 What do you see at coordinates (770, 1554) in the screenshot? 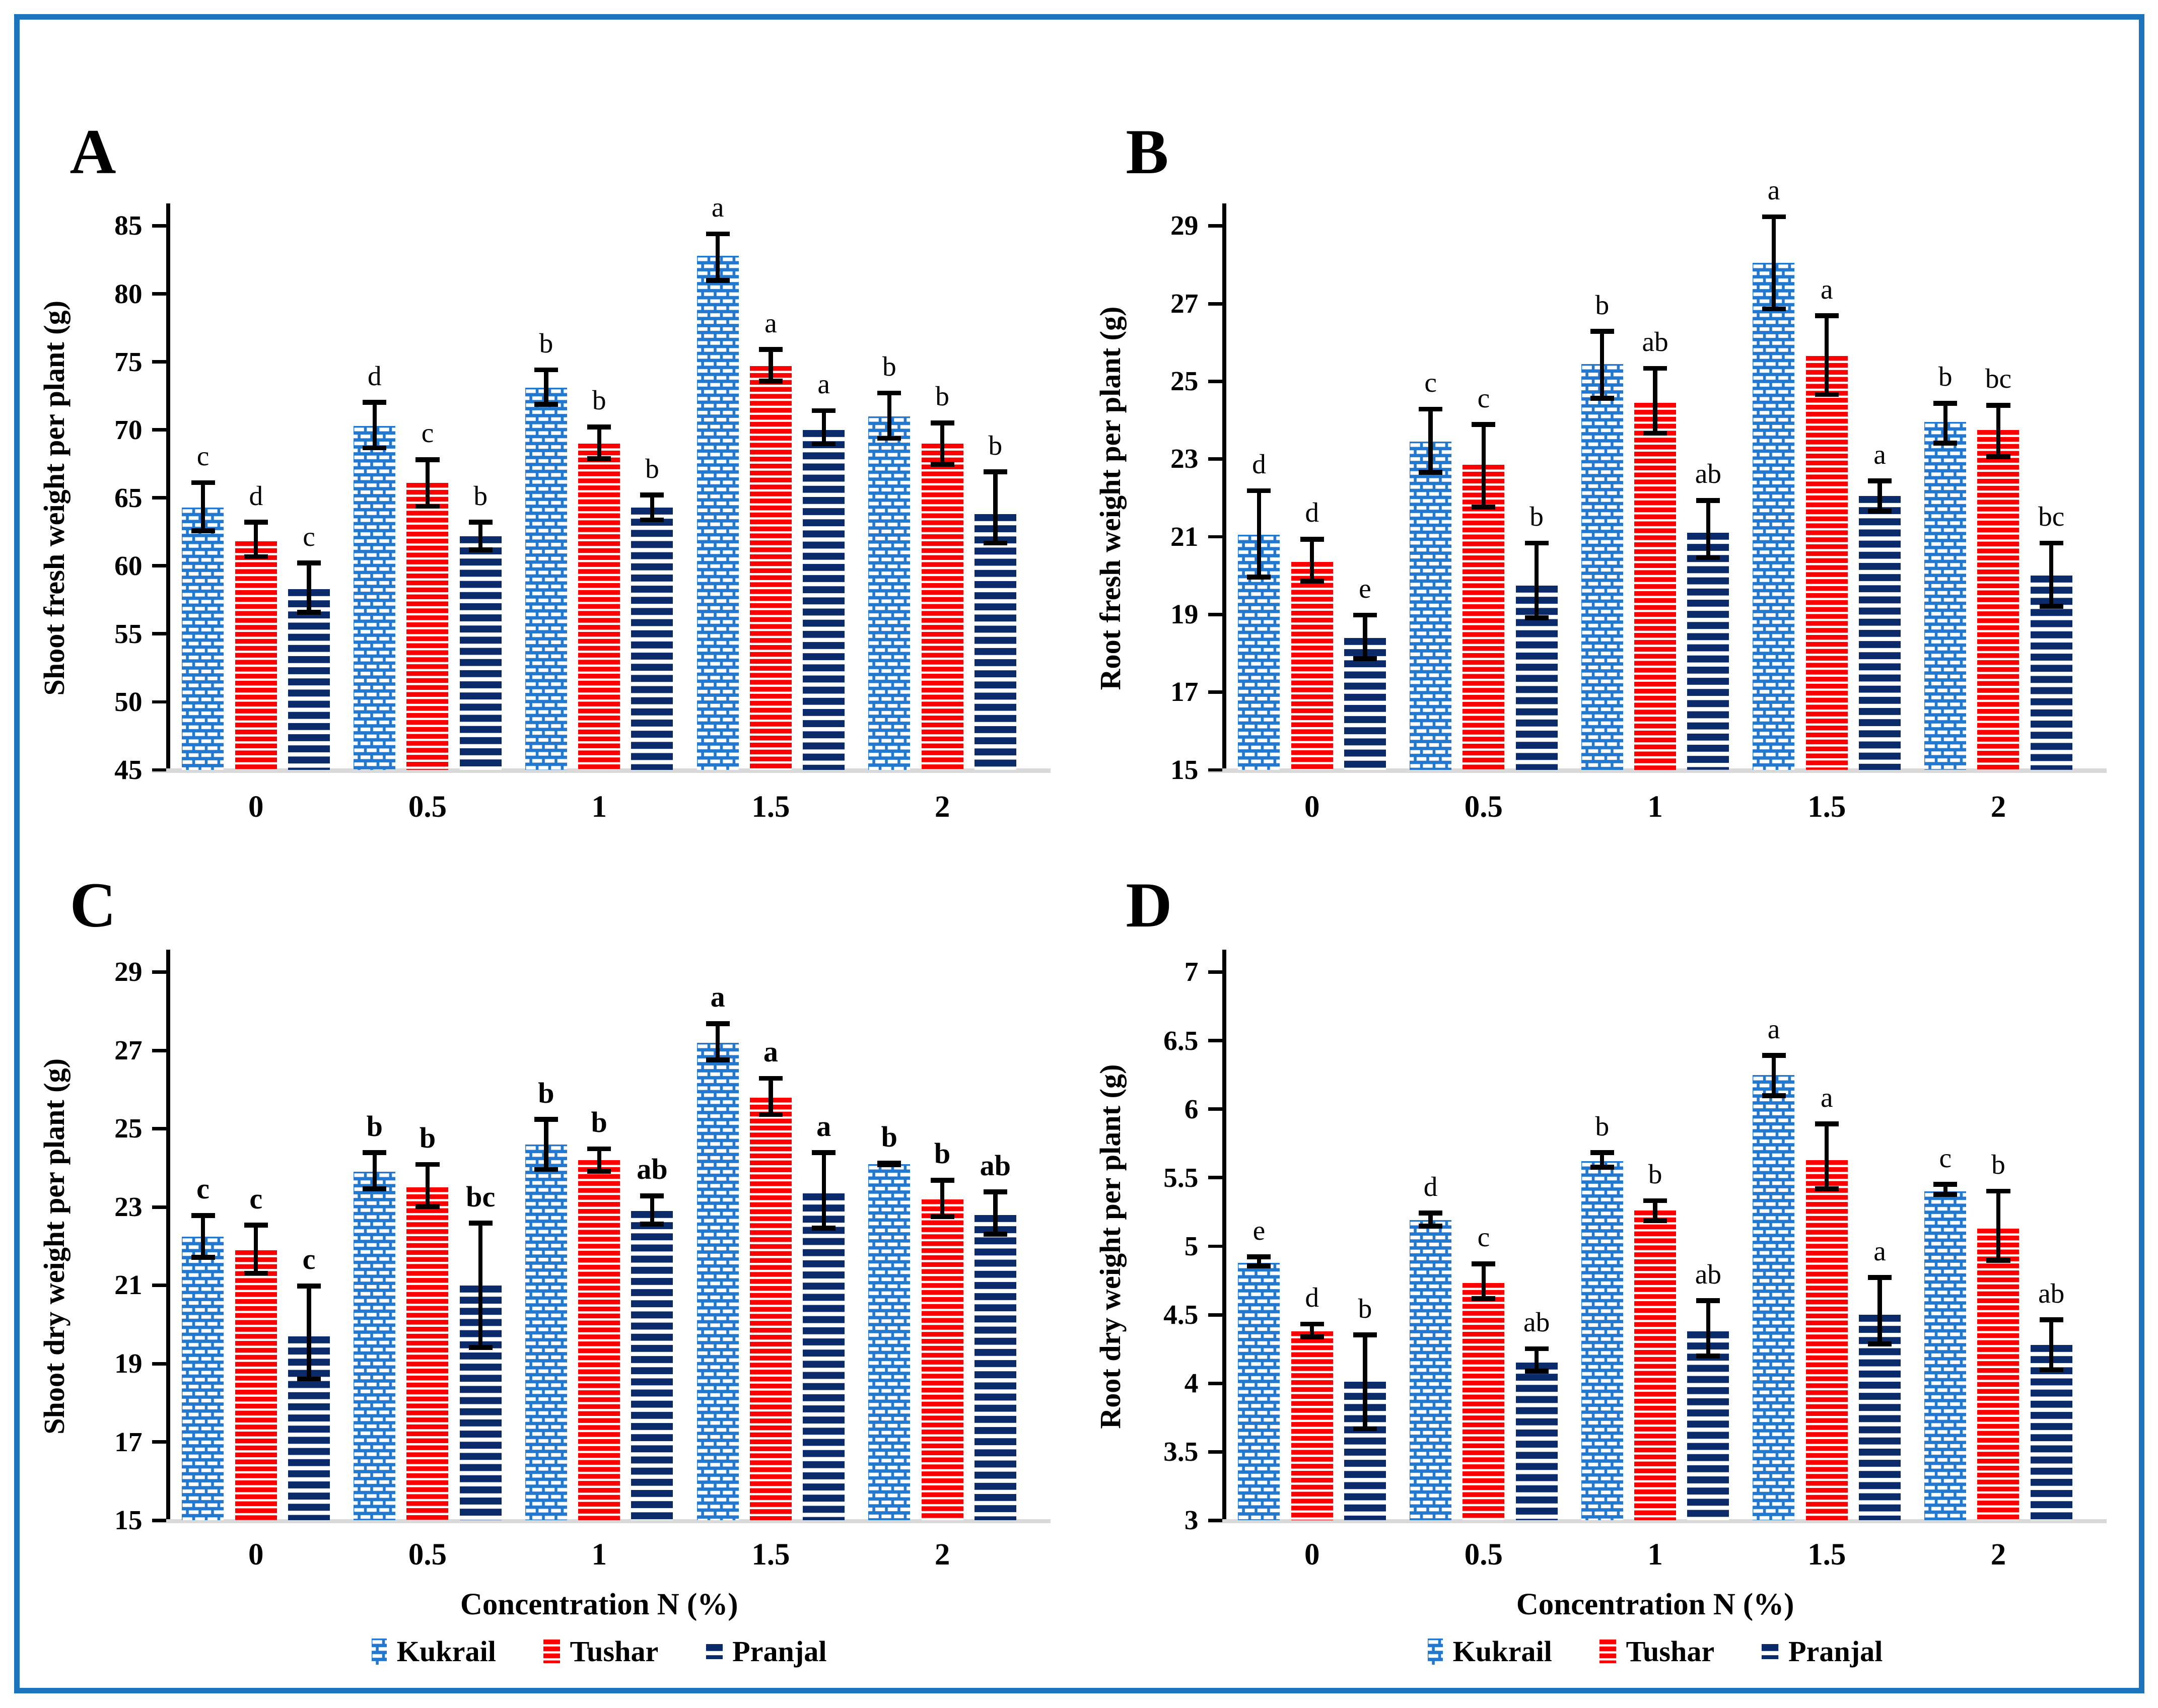
I see `x-category-label: 1.5` at bounding box center [770, 1554].